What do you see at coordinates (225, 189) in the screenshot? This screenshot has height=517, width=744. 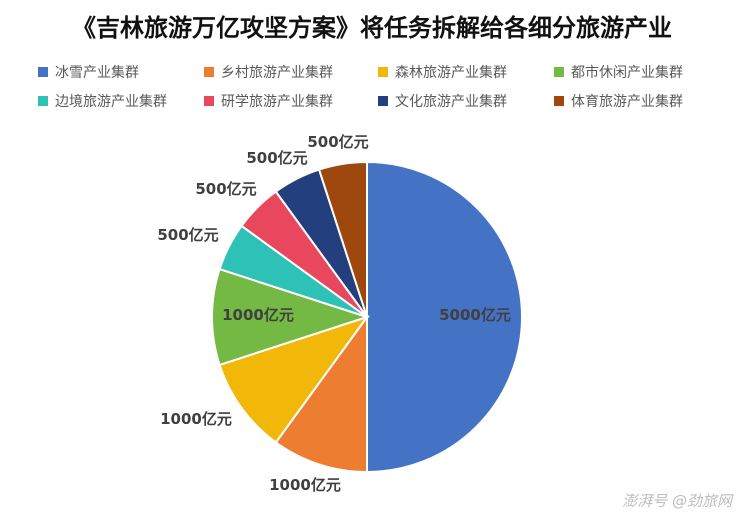 I see `data-label-study: 500亿元` at bounding box center [225, 189].